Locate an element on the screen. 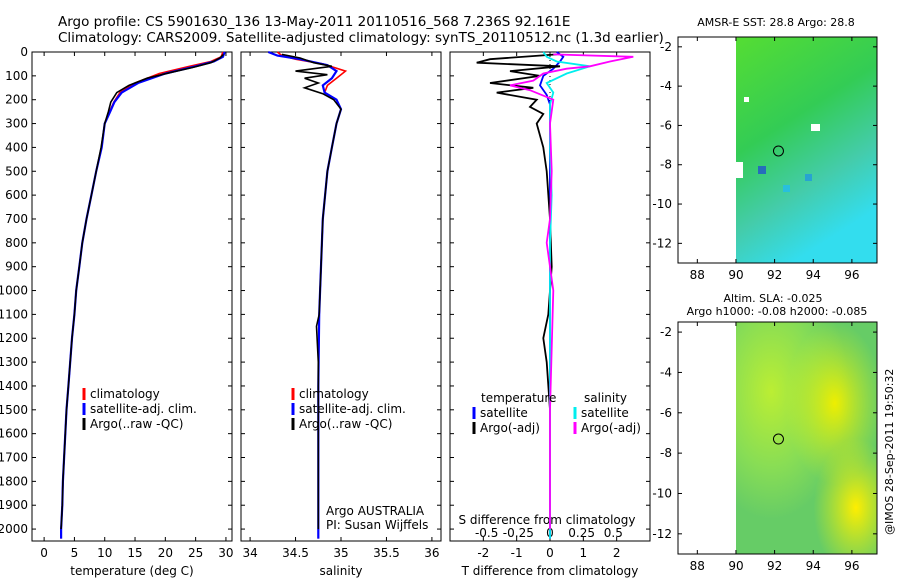 This screenshot has width=900, height=580. y-tick-label: 900 is located at coordinates (16, 267).